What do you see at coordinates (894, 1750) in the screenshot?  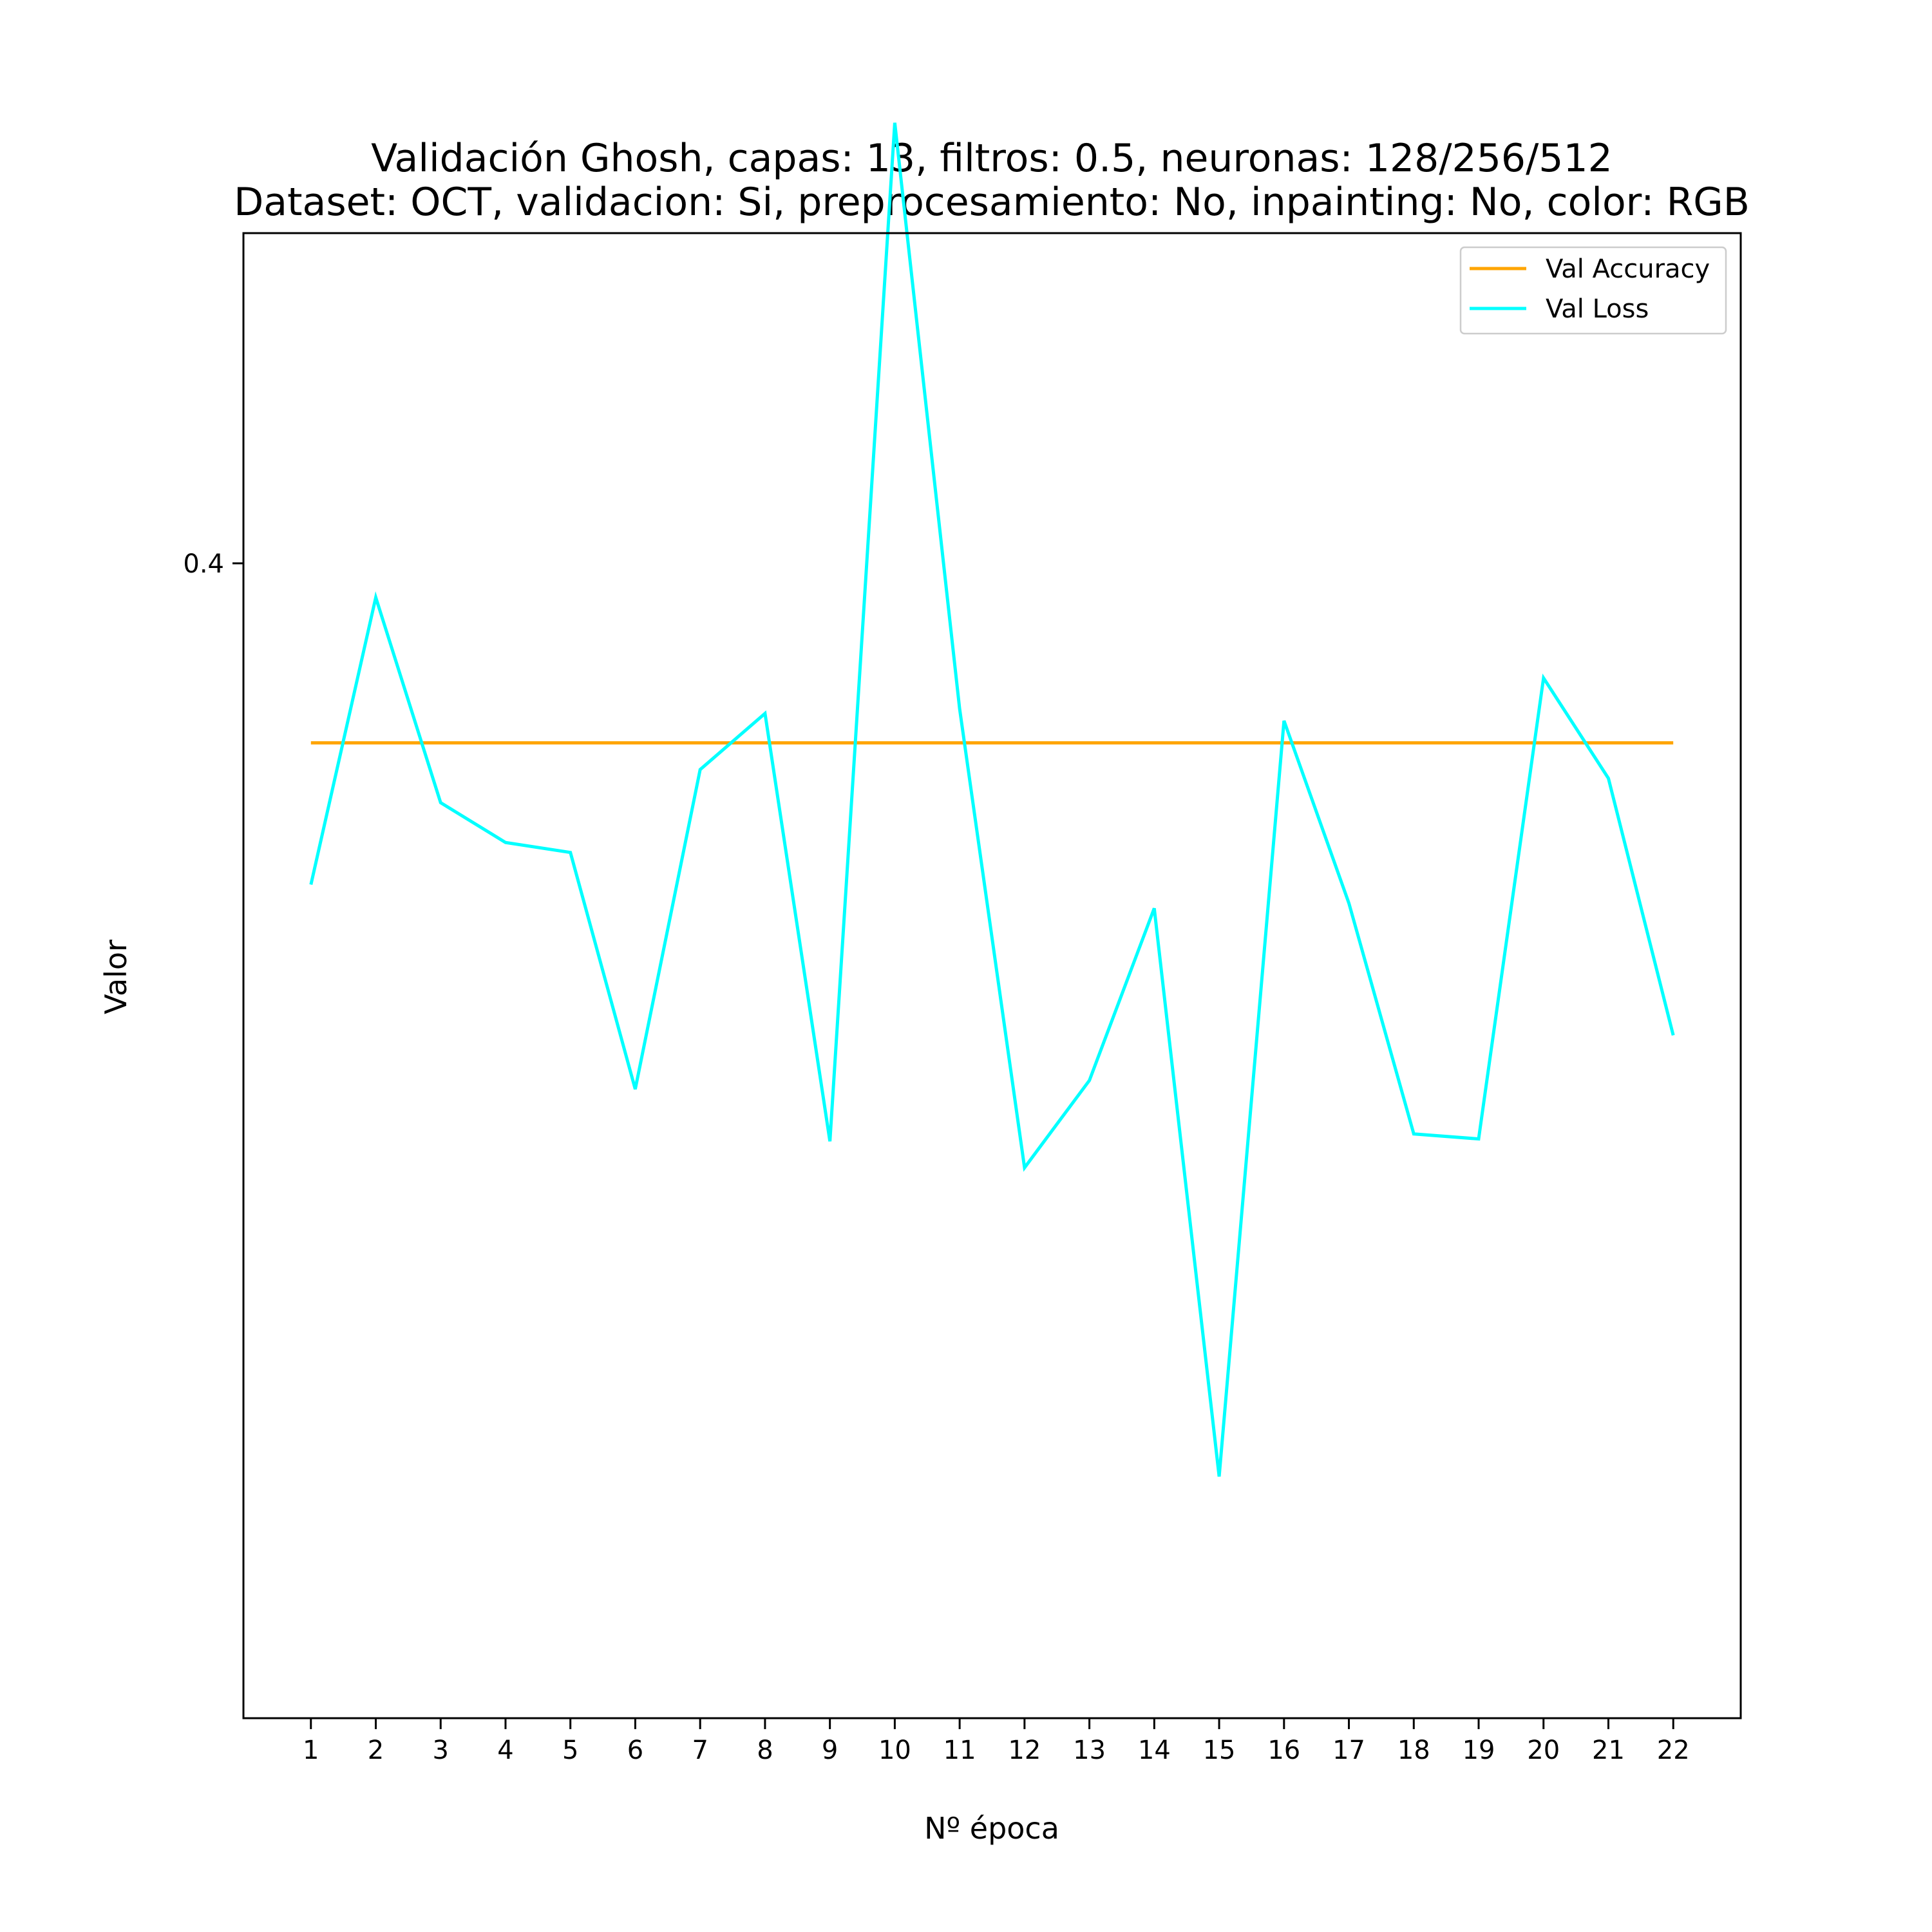 I see `x-tick-label-10: 10` at bounding box center [894, 1750].